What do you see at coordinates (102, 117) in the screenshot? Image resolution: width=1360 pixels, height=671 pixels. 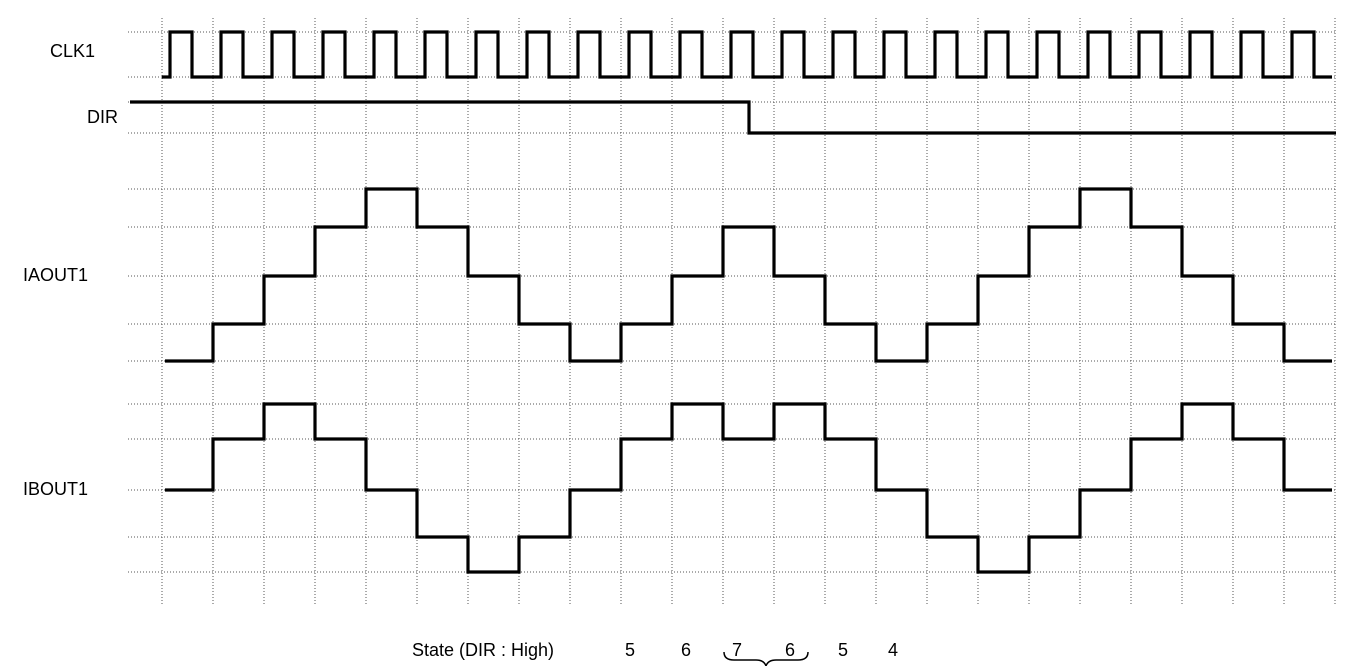 I see `signal-label: DIR` at bounding box center [102, 117].